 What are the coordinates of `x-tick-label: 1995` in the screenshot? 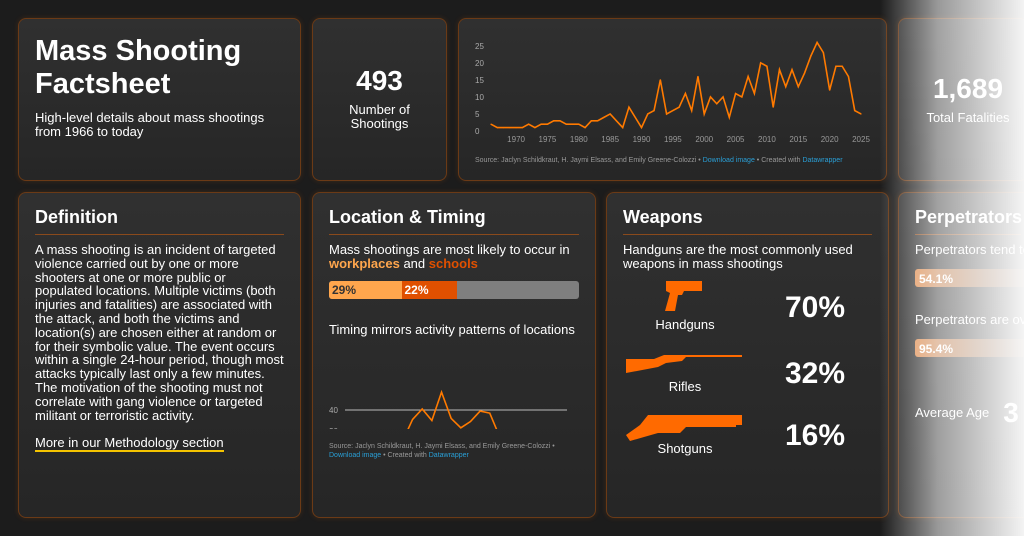 It's located at (673, 139).